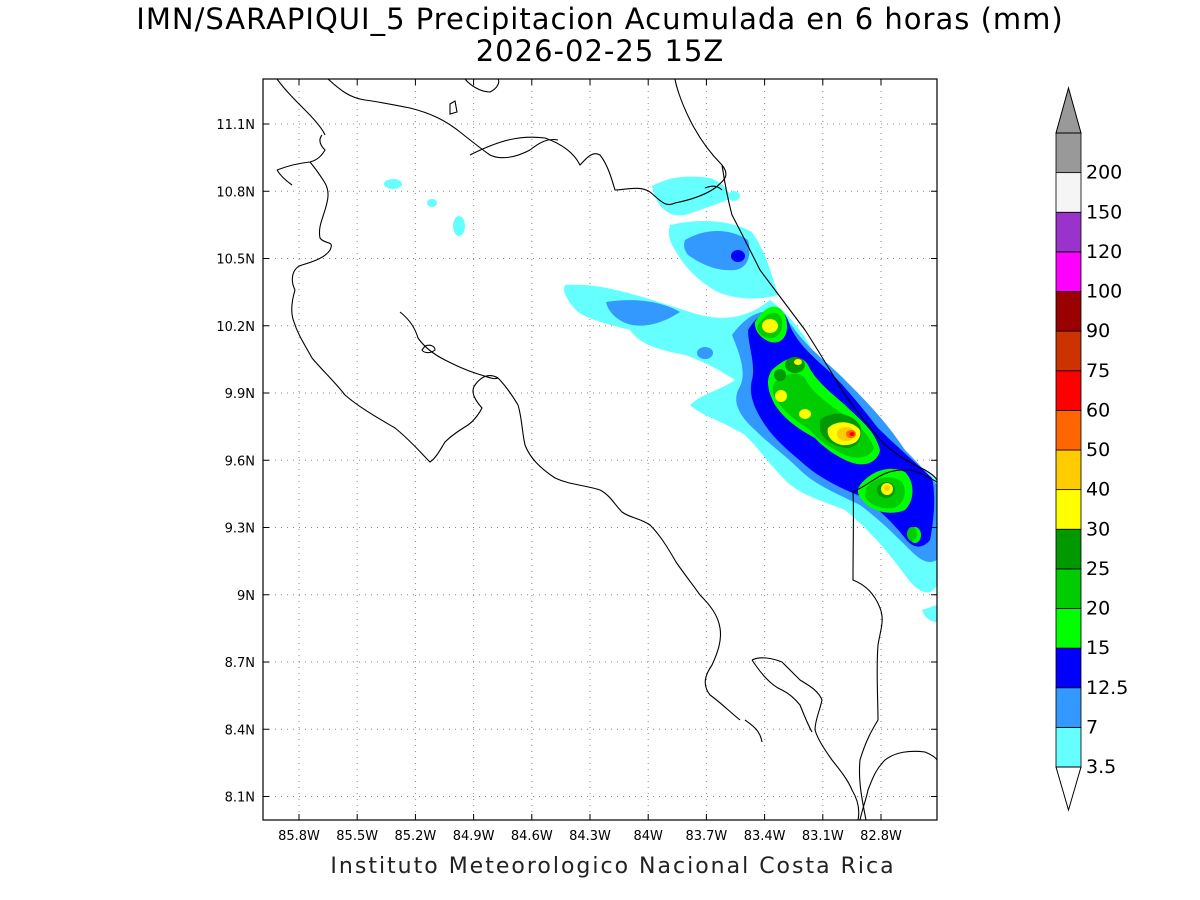  Describe the element at coordinates (1098, 331) in the screenshot. I see `colorbar-level-label: 90` at that location.